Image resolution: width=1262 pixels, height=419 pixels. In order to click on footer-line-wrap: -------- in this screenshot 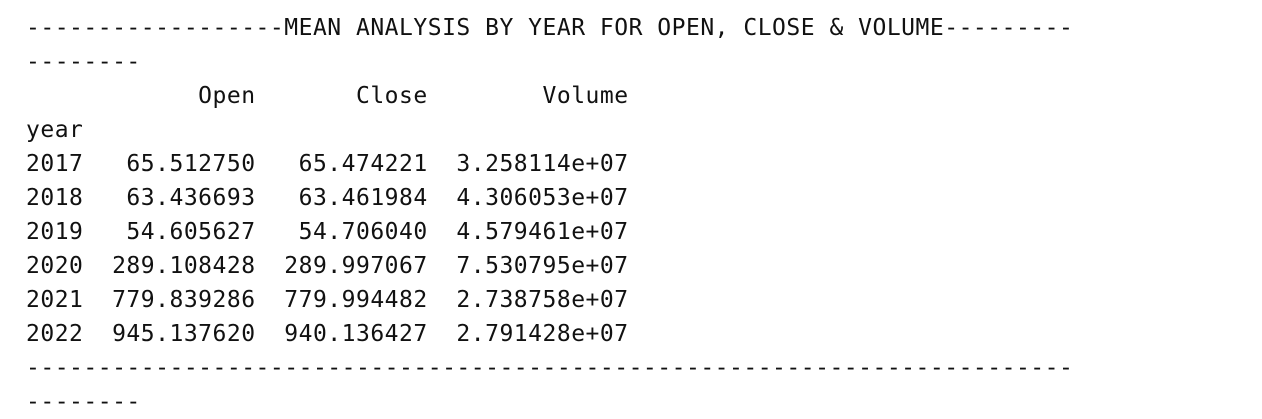, I will do `click(83, 402)`.